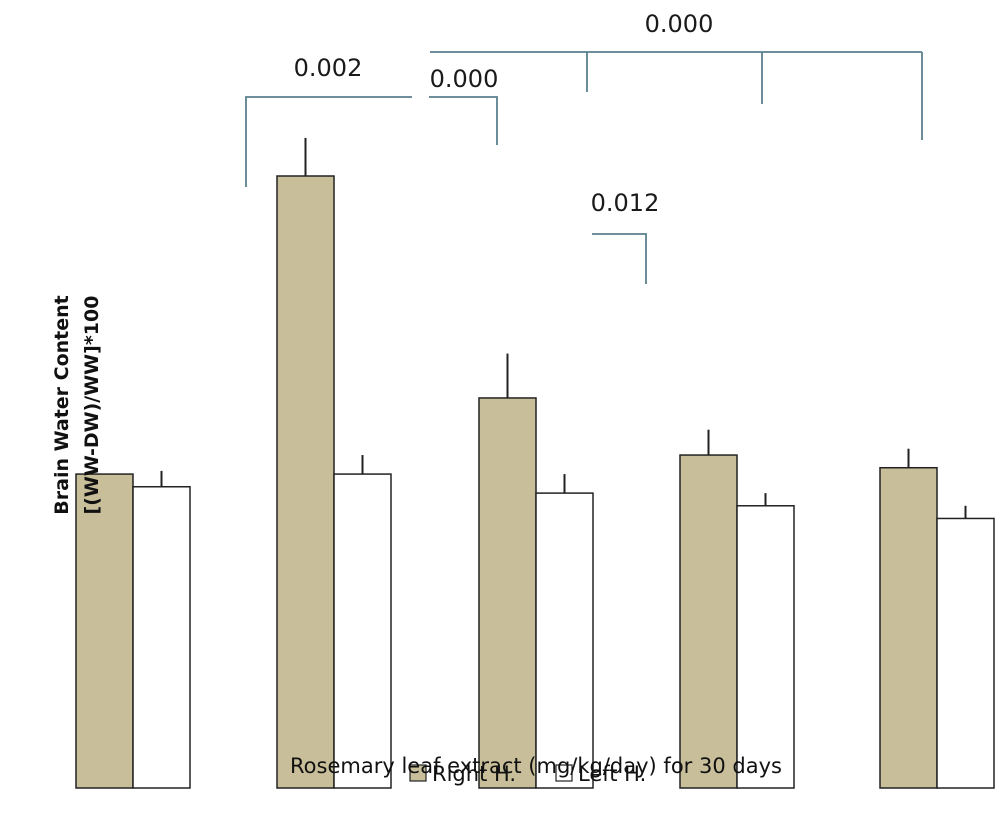 The height and width of the screenshot is (821, 1000). I want to click on bracket-top, so click(676, 95).